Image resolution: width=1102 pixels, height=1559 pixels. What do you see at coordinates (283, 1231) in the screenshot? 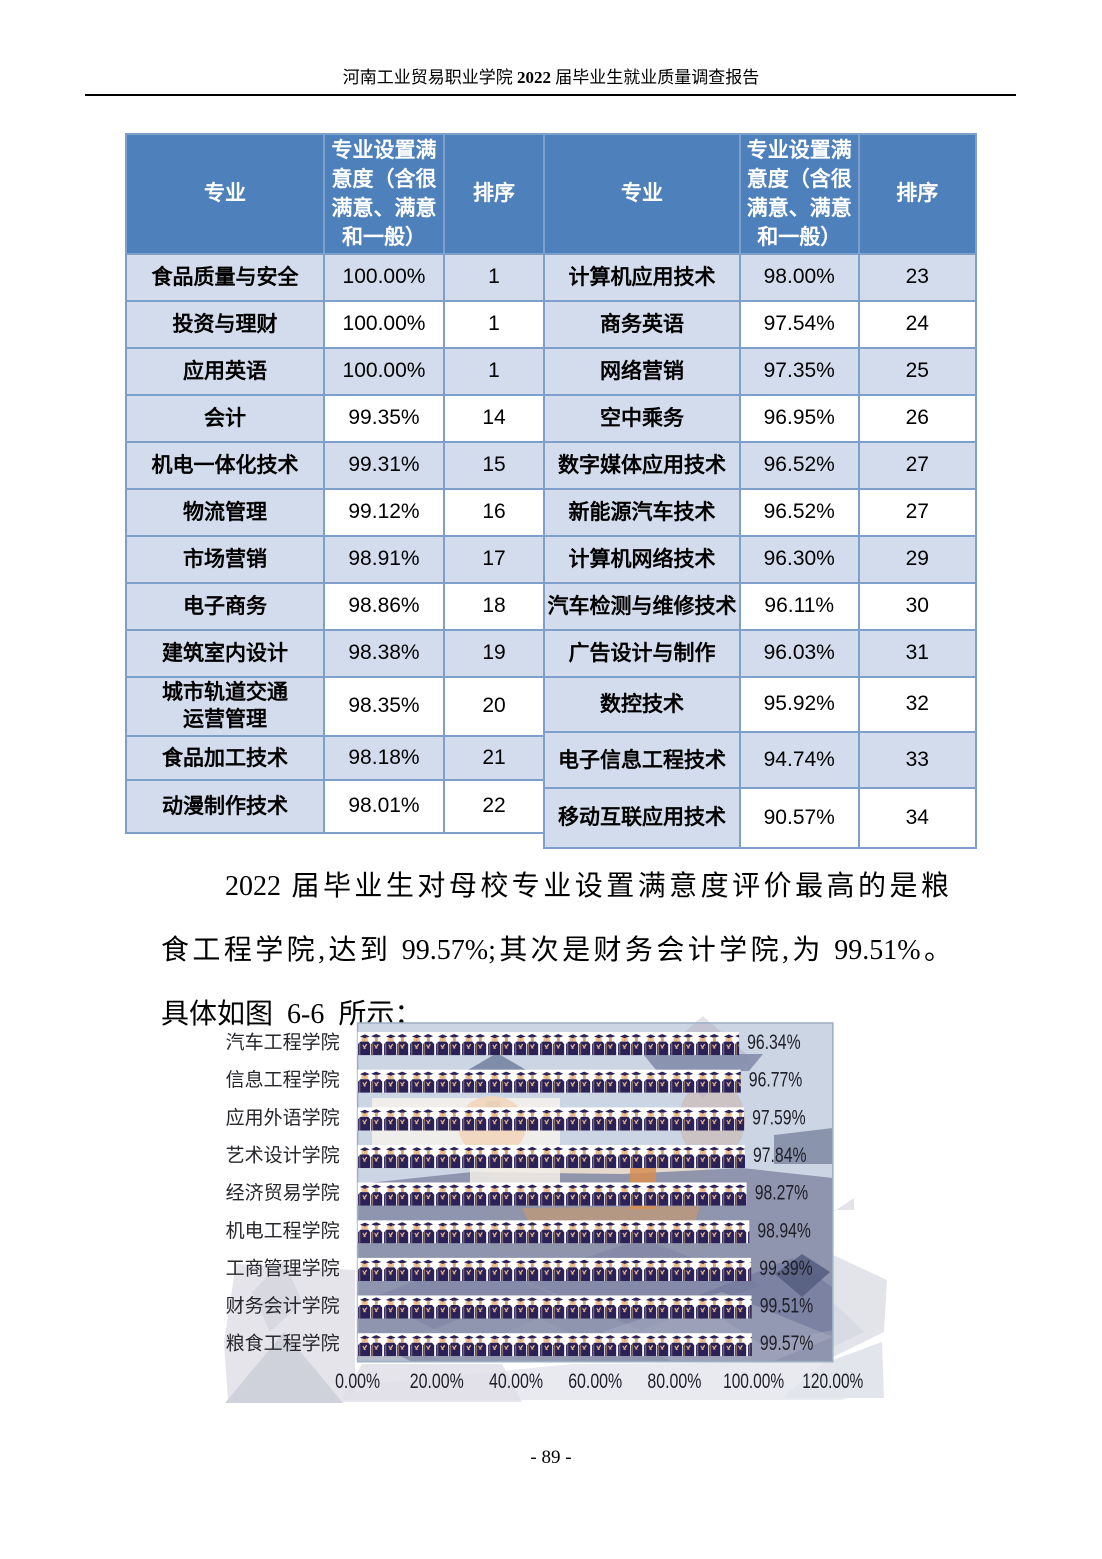
I see `svg-text: 机电工程学院` at bounding box center [283, 1231].